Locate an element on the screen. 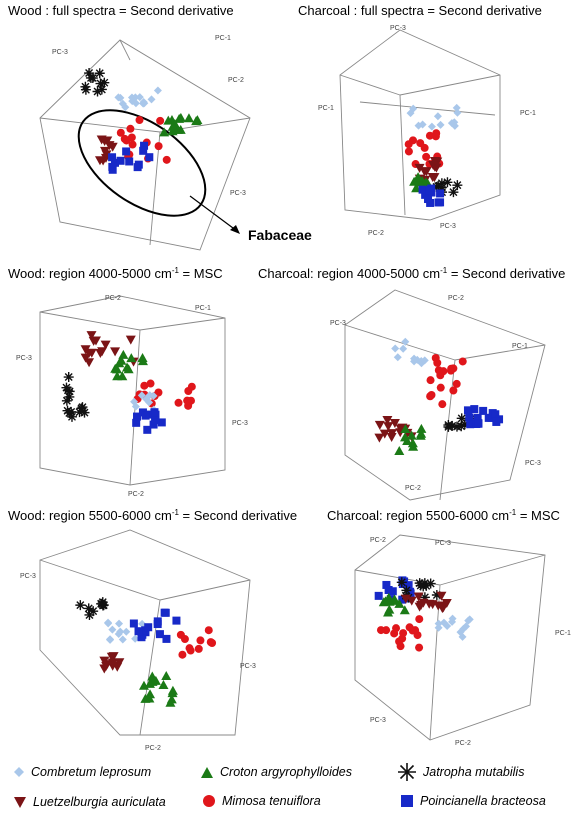 Image resolution: width=585 pixels, height=829 pixels. legend-item-croton: Croton argyrophylloides is located at coordinates (276, 772).